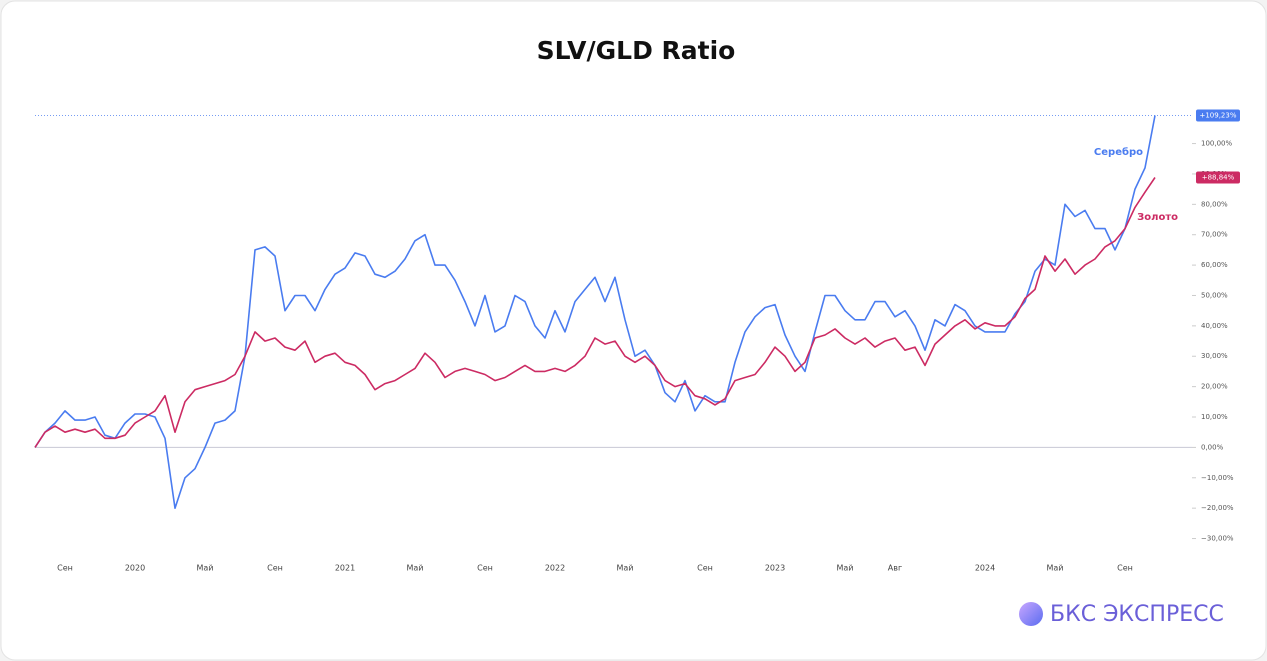 Image resolution: width=1267 pixels, height=661 pixels. What do you see at coordinates (1214, 326) in the screenshot?
I see `y-tick-label: 40,00%` at bounding box center [1214, 326].